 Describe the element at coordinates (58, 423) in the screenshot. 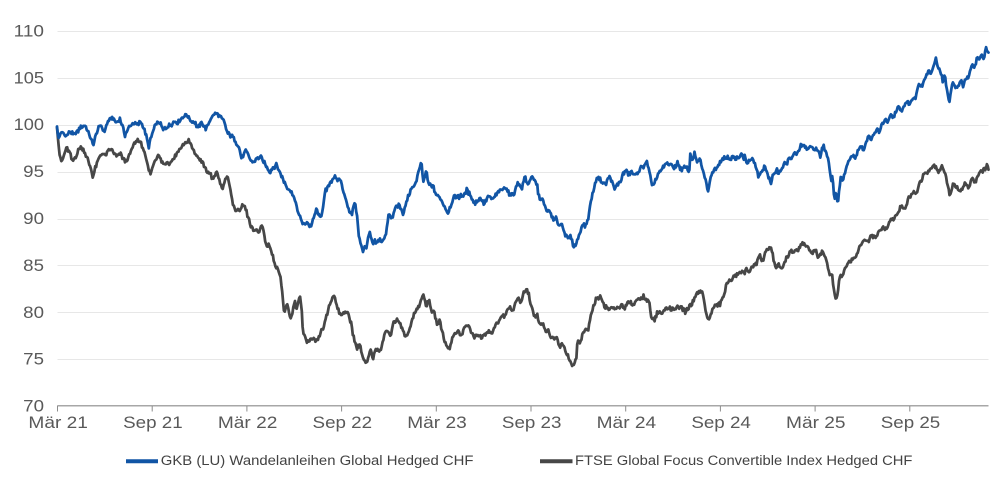

I see `svg-text: Mär 21` at that location.